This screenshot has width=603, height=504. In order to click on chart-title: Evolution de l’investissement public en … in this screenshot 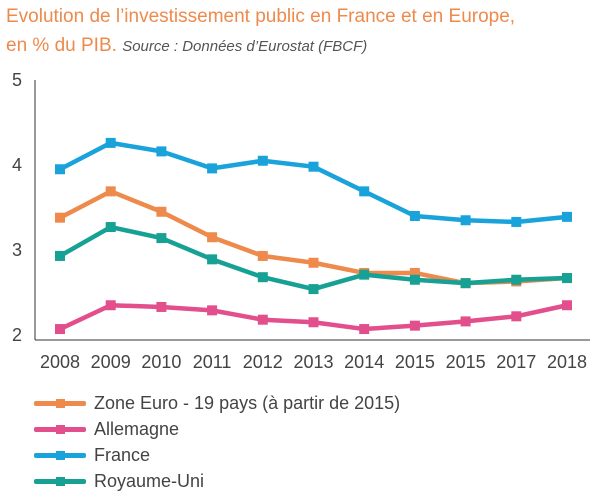, I will do `click(304, 31)`.